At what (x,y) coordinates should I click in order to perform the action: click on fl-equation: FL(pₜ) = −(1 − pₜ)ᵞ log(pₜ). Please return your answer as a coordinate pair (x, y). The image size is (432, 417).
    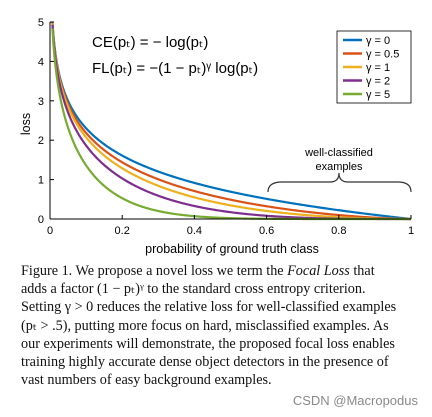
    Looking at the image, I should click on (175, 68).